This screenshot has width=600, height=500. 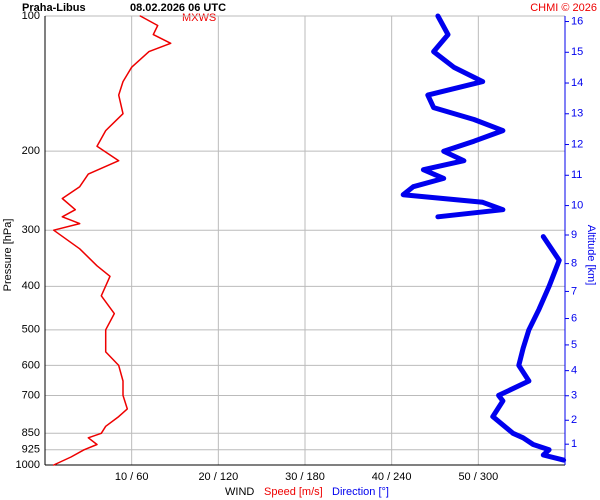 What do you see at coordinates (31, 286) in the screenshot?
I see `y-tick-label: 400` at bounding box center [31, 286].